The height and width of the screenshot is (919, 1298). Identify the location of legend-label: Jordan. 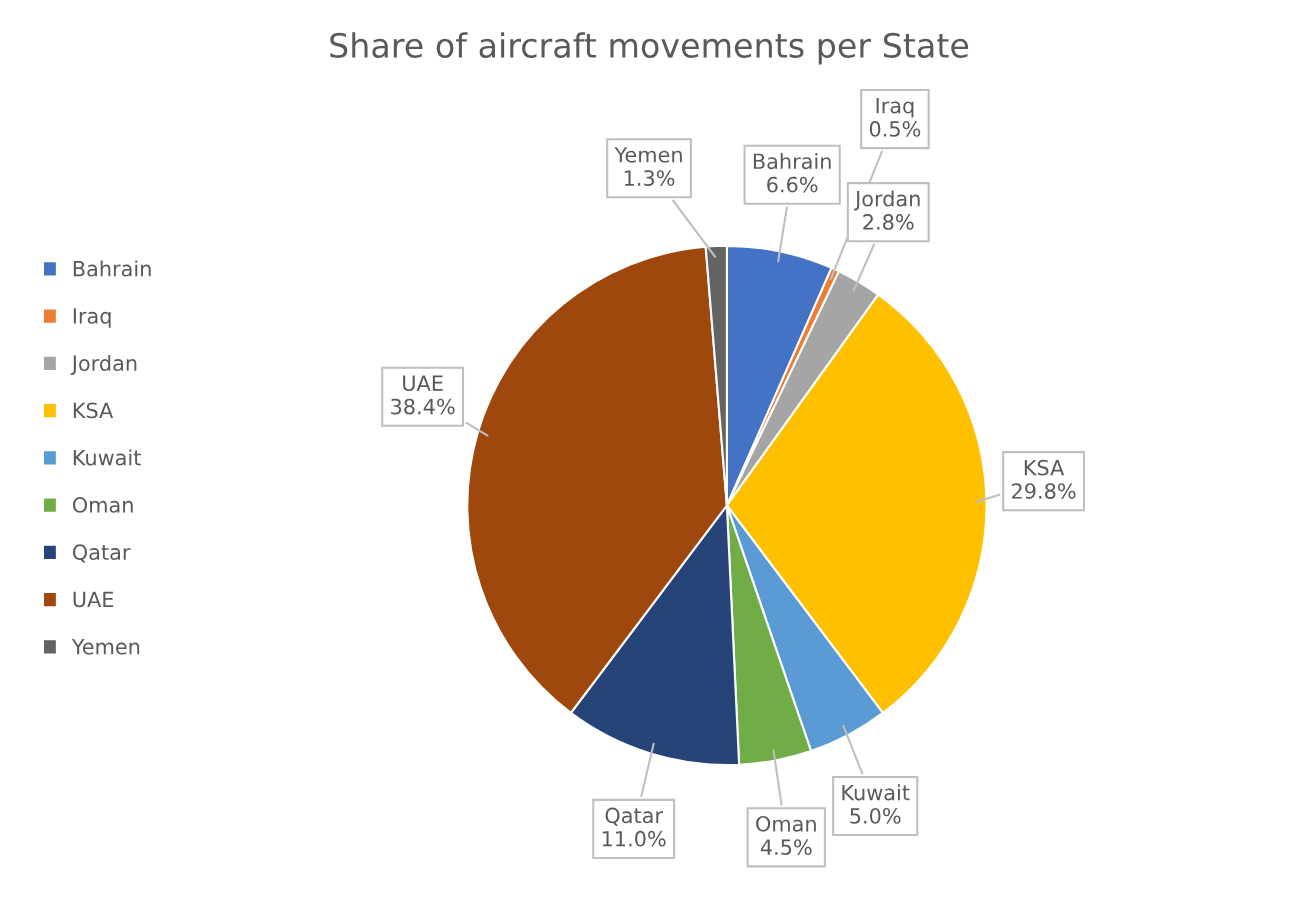
(103, 364).